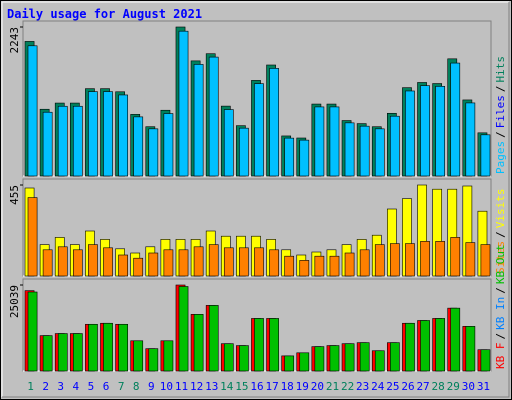  I want to click on x-tick-label: 9, so click(151, 386).